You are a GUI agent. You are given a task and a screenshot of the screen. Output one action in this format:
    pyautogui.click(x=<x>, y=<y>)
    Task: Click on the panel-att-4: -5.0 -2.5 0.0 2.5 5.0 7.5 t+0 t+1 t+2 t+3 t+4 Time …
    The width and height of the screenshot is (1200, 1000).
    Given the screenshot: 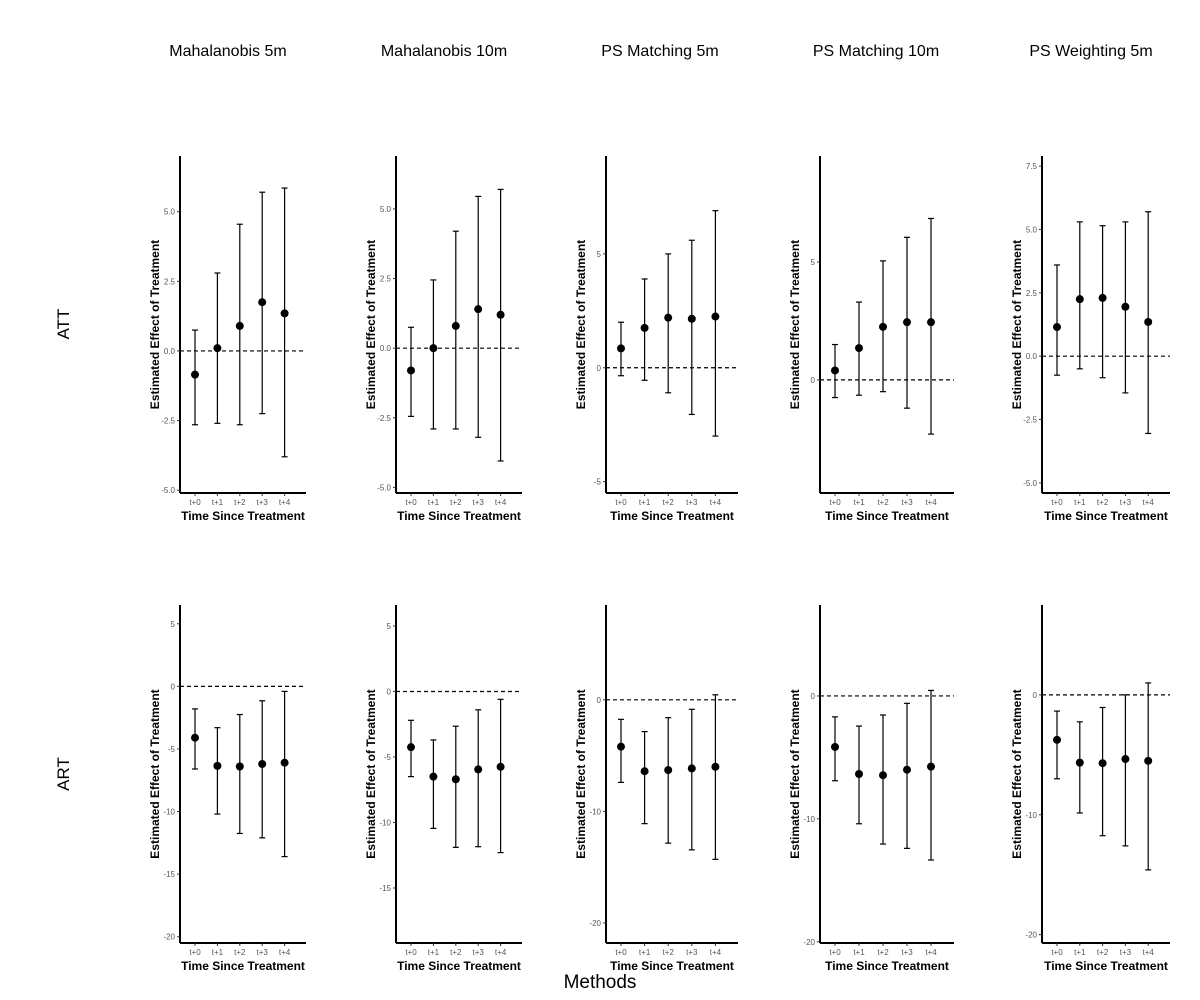 What is the action you would take?
    pyautogui.click(x=1090, y=339)
    